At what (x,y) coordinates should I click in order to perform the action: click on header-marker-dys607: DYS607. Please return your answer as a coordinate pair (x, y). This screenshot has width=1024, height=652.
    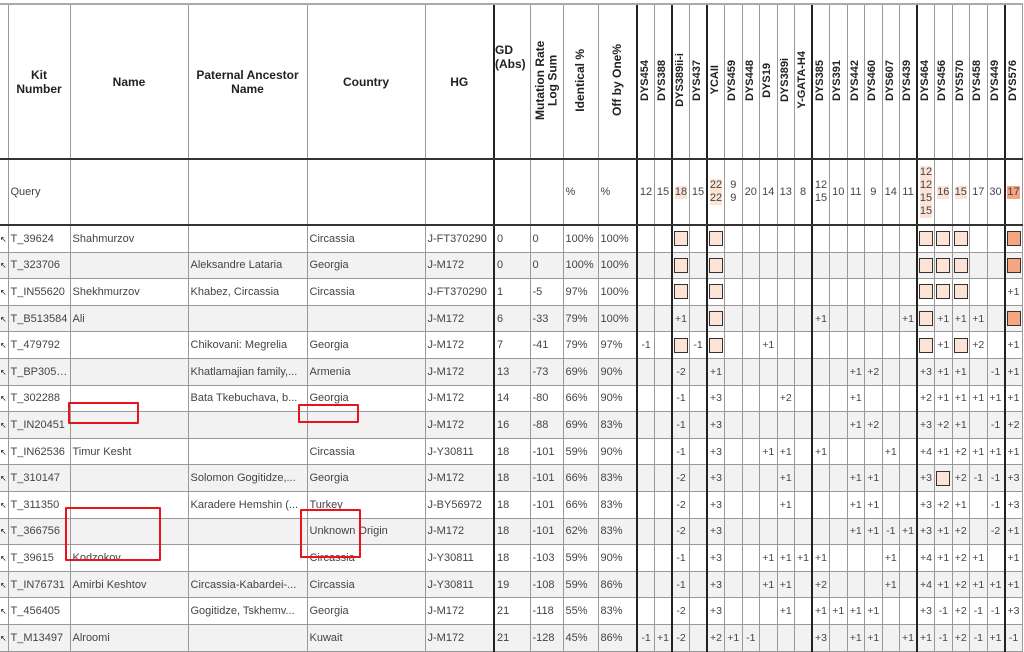
    Looking at the image, I should click on (890, 81).